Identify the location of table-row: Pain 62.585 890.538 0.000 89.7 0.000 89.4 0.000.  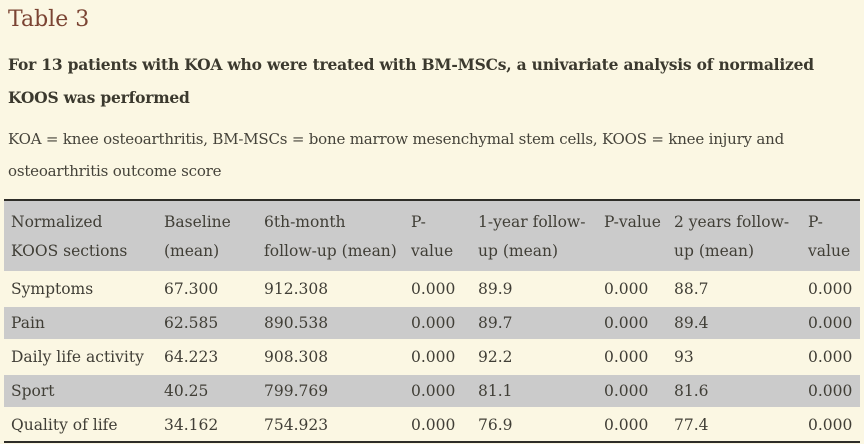
(432, 323).